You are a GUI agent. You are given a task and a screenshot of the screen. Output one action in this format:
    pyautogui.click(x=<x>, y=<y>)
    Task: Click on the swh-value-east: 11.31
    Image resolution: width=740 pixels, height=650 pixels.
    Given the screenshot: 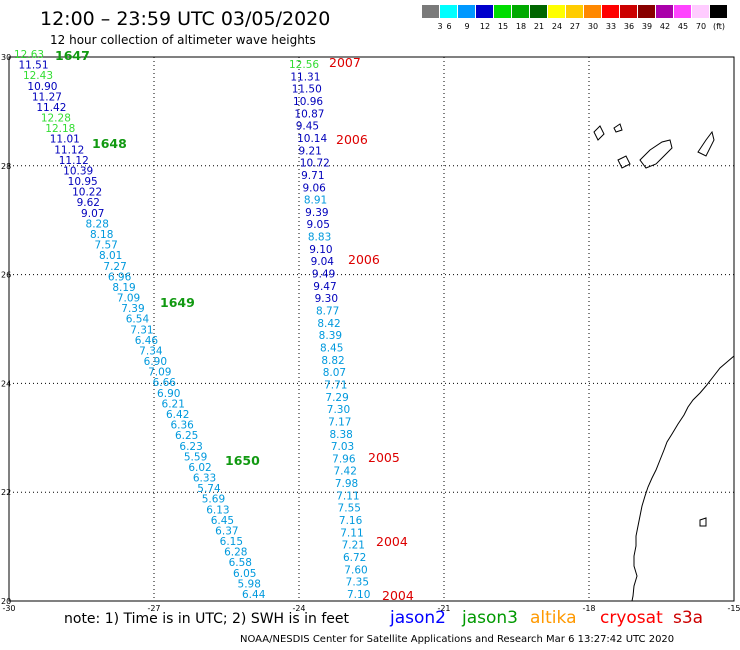 What is the action you would take?
    pyautogui.click(x=305, y=77)
    